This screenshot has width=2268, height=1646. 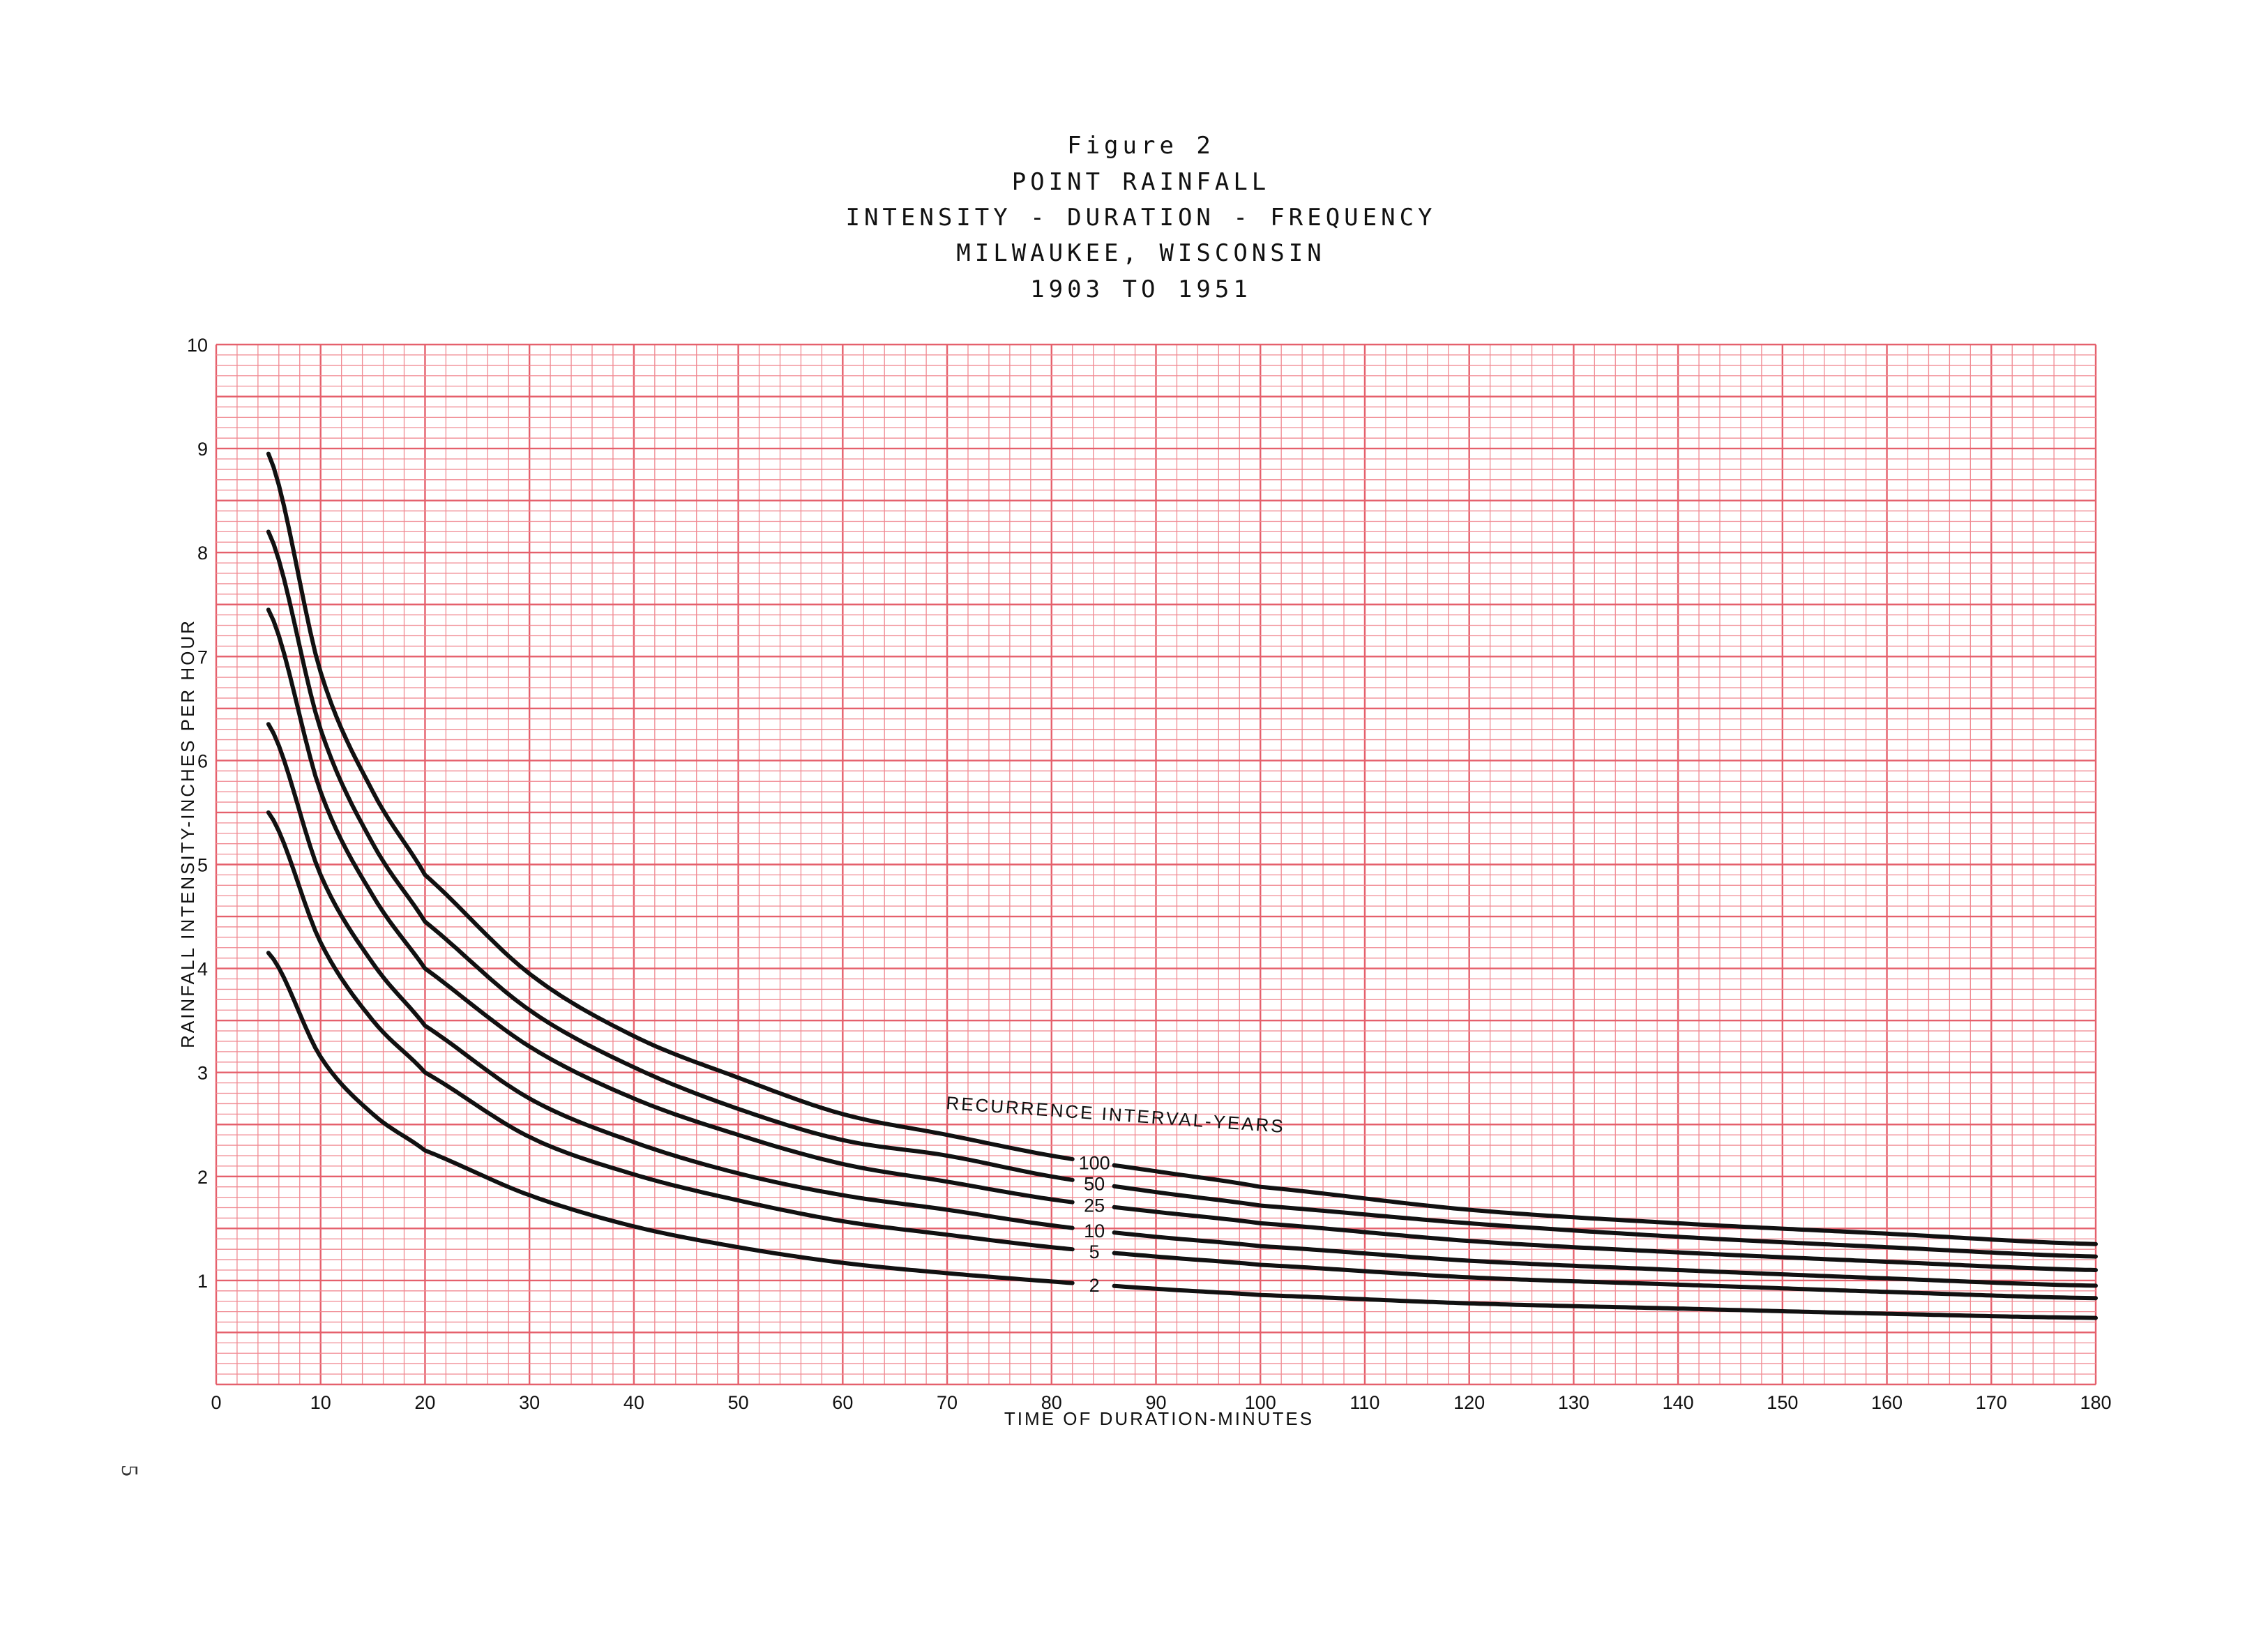 What do you see at coordinates (1094, 1251) in the screenshot?
I see `series-label-5: 5` at bounding box center [1094, 1251].